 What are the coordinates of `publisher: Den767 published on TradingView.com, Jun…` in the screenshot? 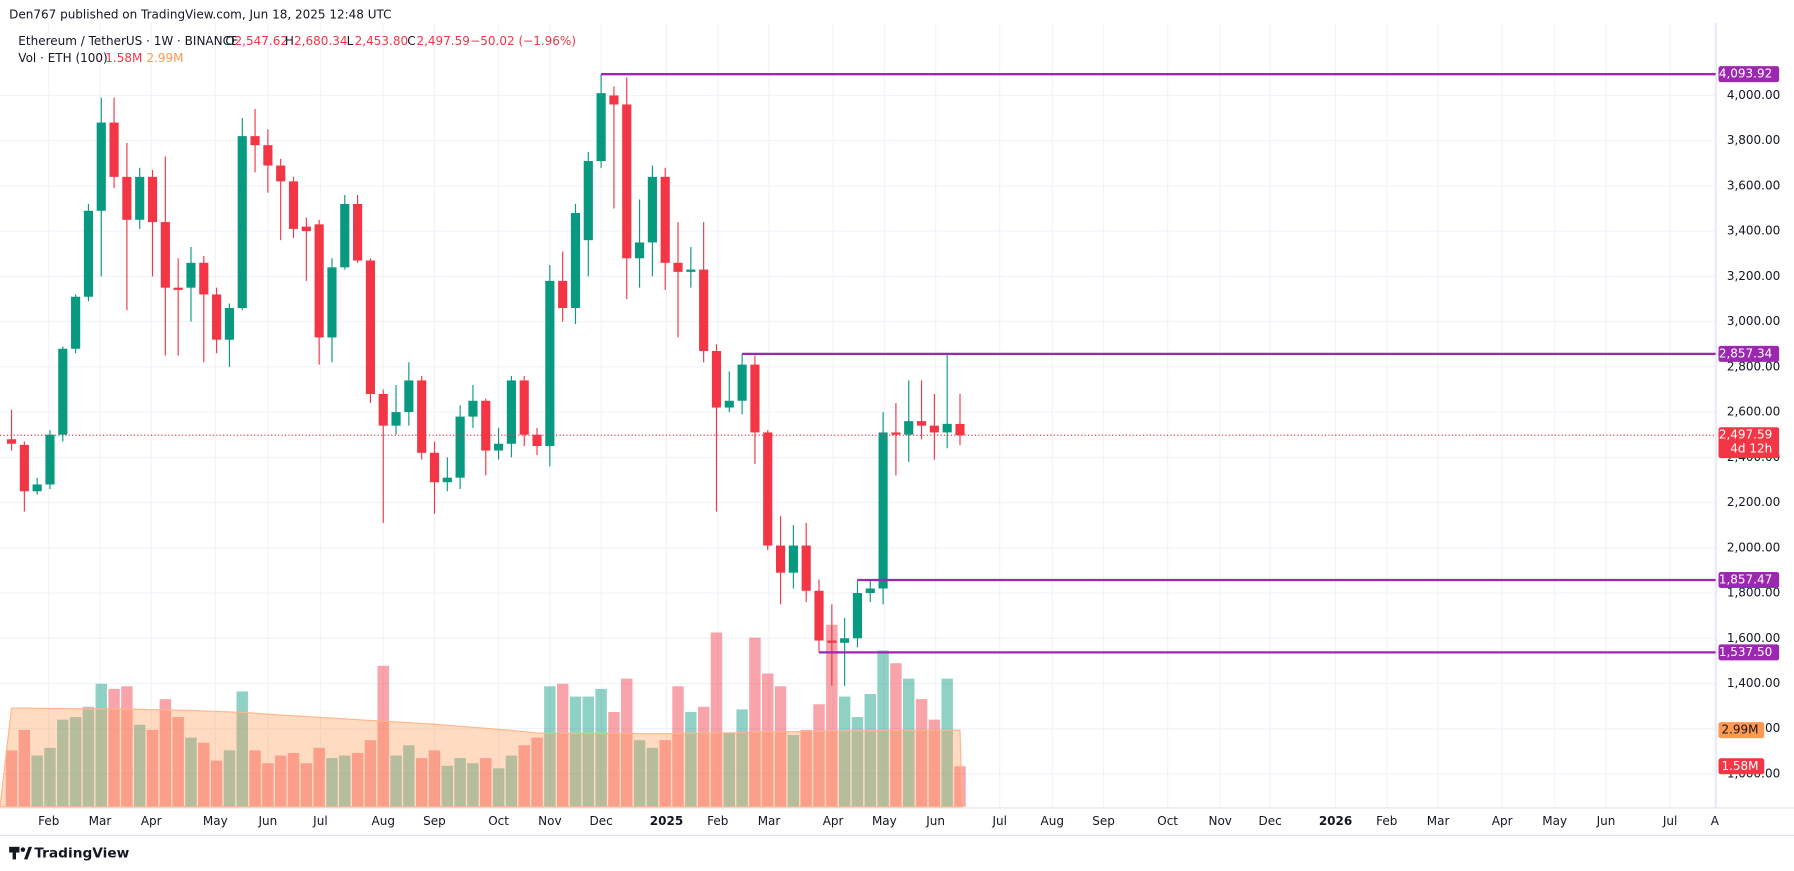 It's located at (200, 15).